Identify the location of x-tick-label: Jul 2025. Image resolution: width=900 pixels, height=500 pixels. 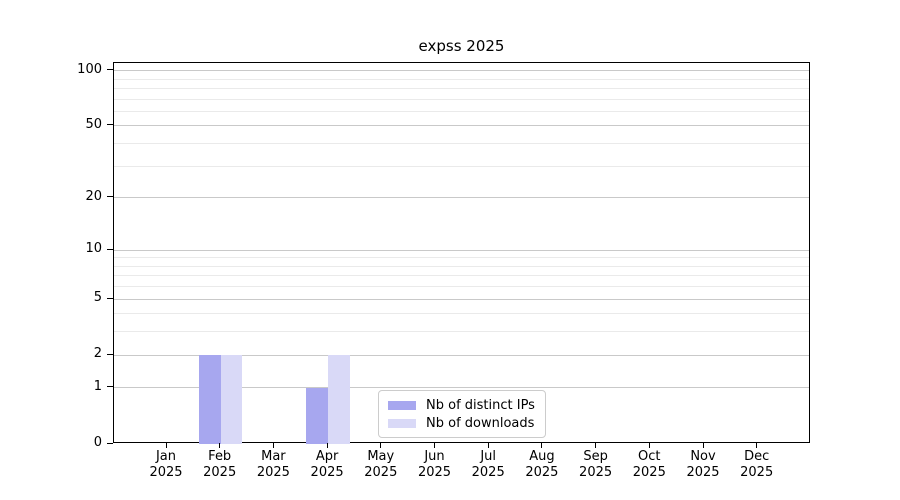
(488, 465).